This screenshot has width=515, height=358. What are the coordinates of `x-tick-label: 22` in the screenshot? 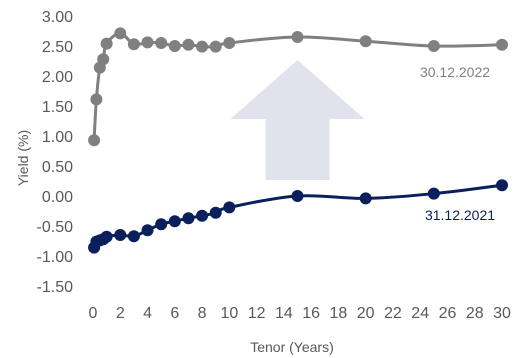 It's located at (393, 313).